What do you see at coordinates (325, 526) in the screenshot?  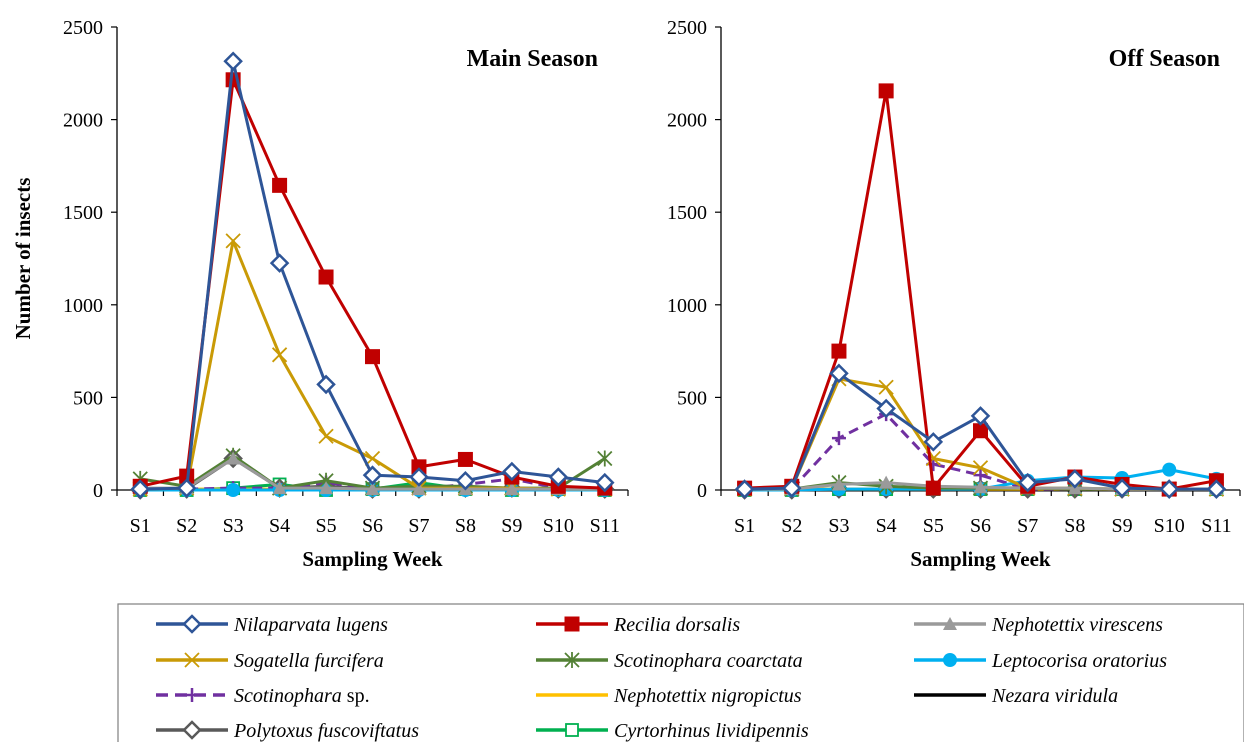 I see `x-tick-label: S5` at bounding box center [325, 526].